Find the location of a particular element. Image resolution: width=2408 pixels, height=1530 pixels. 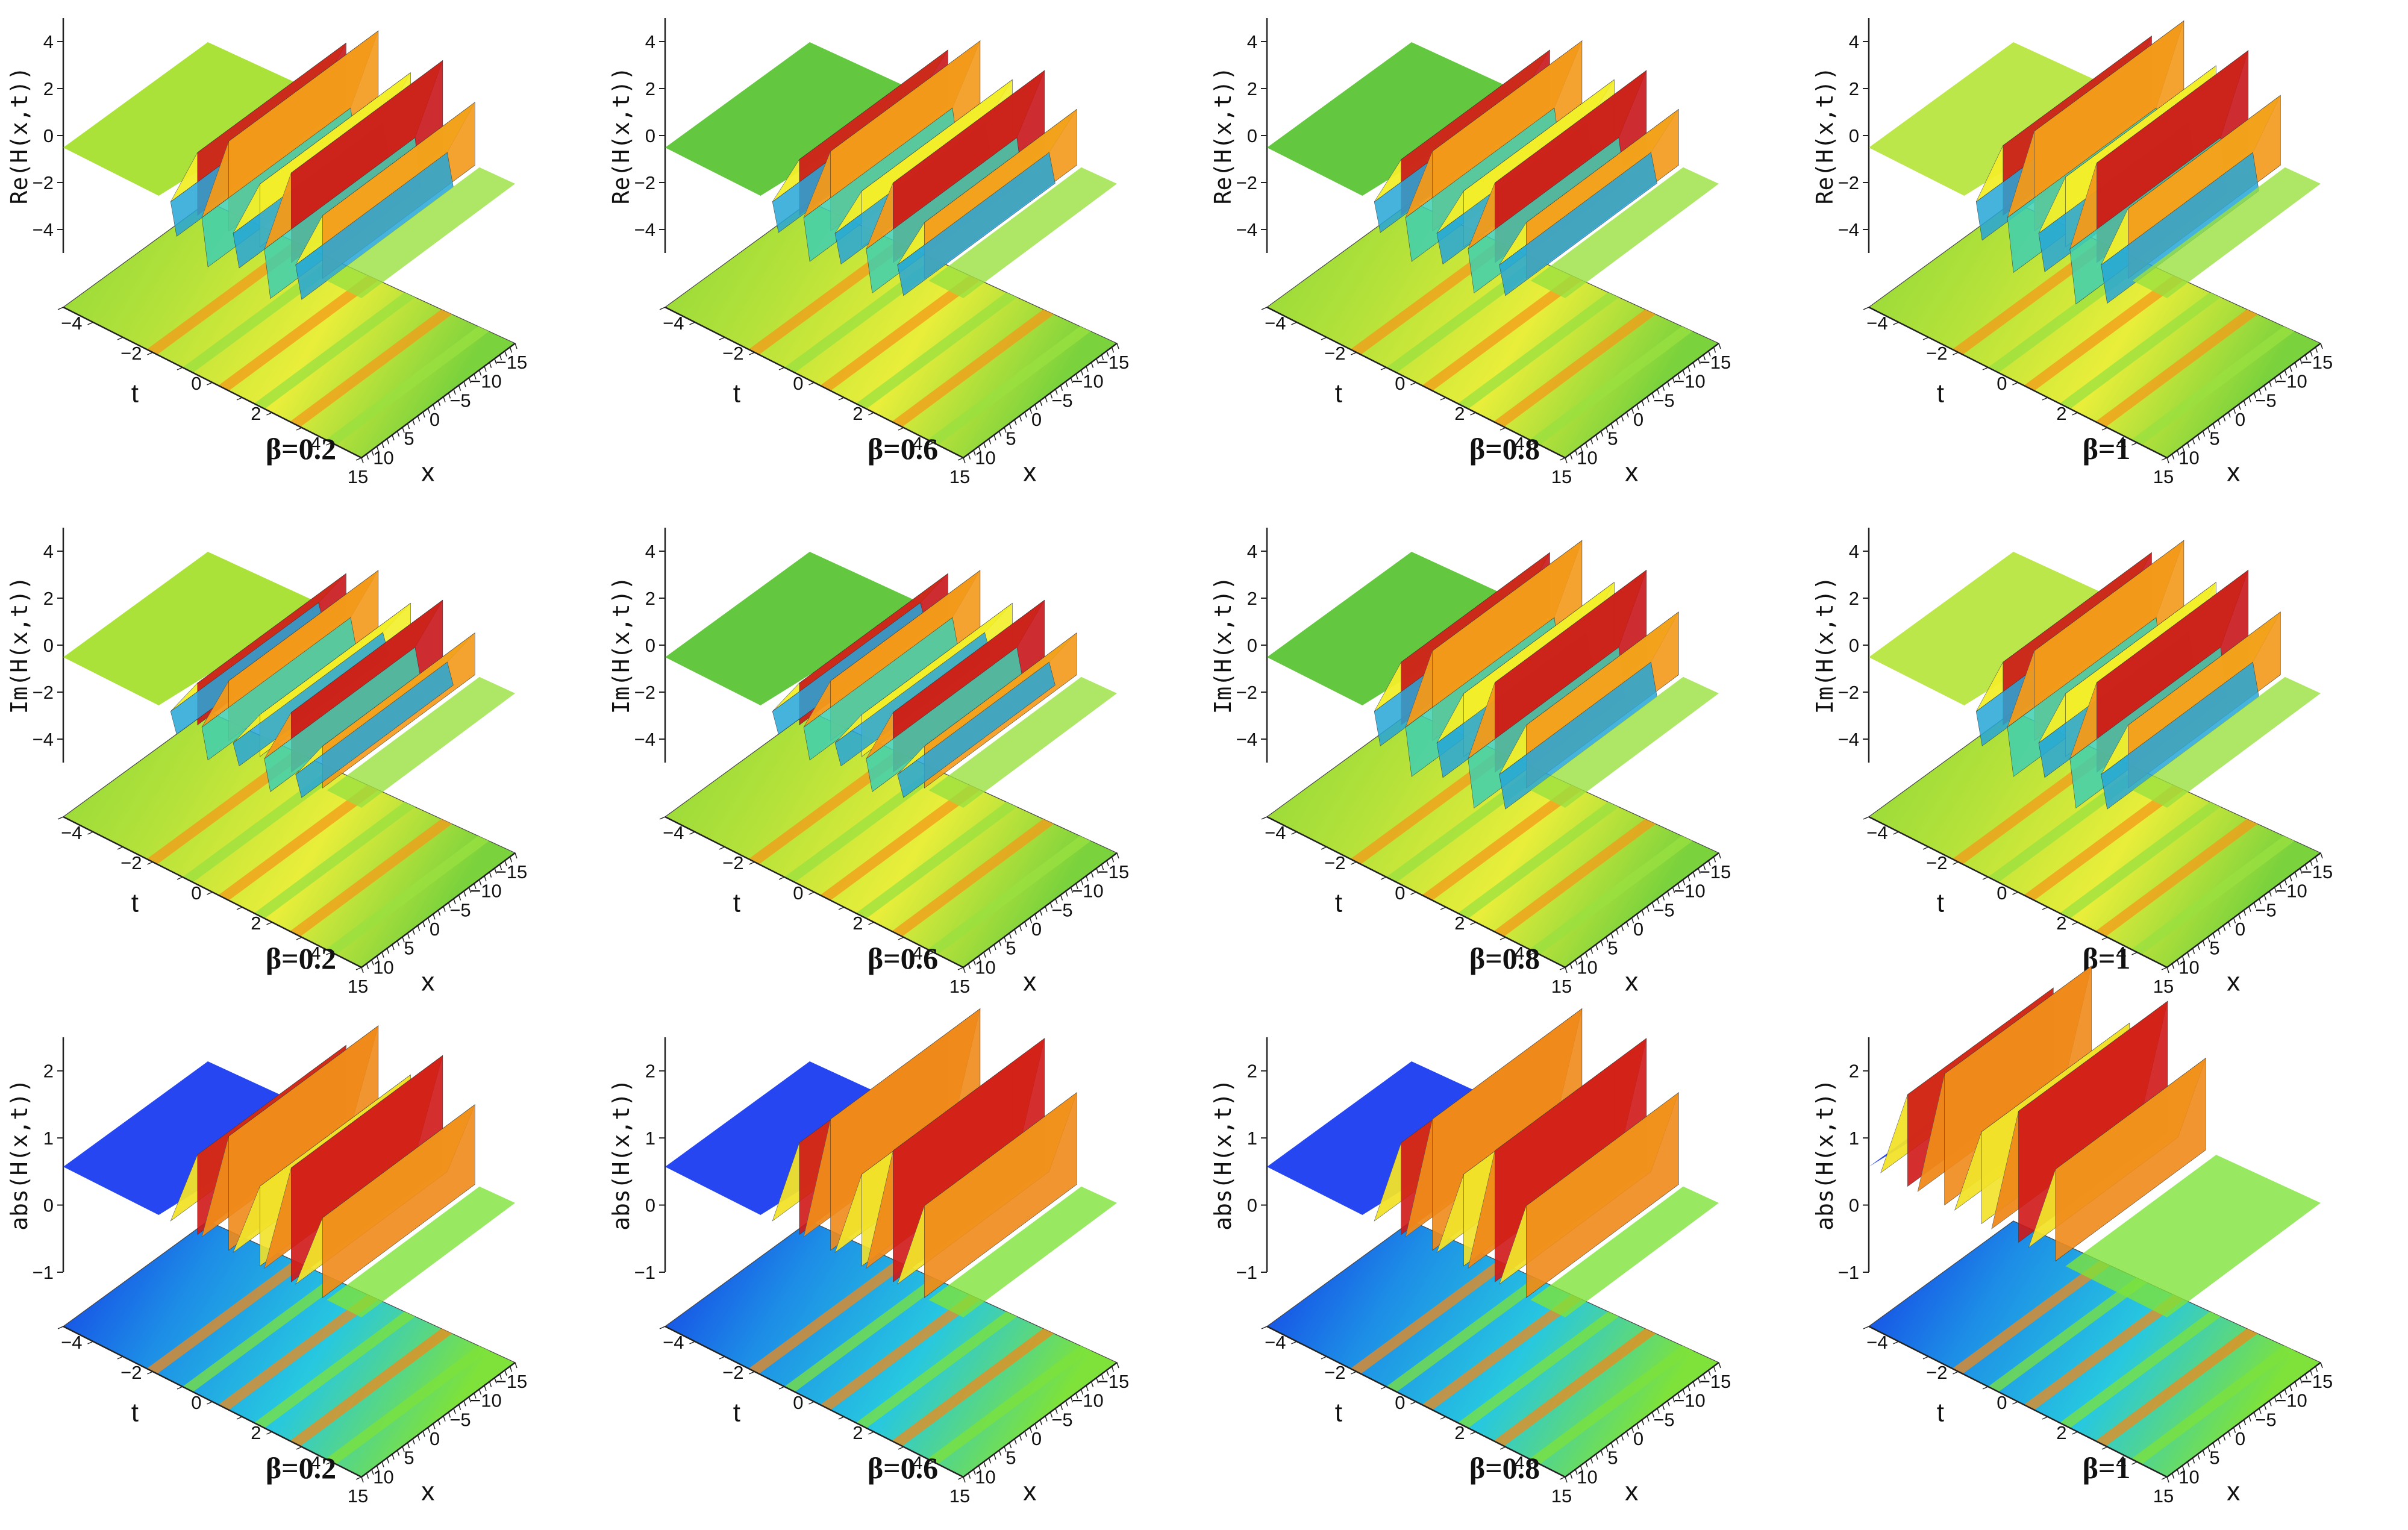

z-tick-label: −4 is located at coordinates (43, 230).